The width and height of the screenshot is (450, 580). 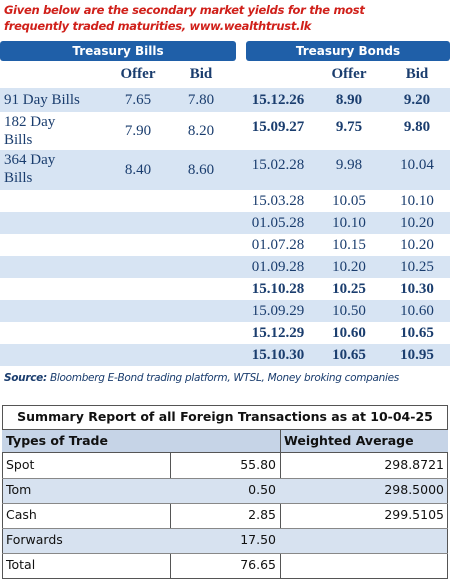 I want to click on bond-offer: 9.98, so click(x=349, y=165).